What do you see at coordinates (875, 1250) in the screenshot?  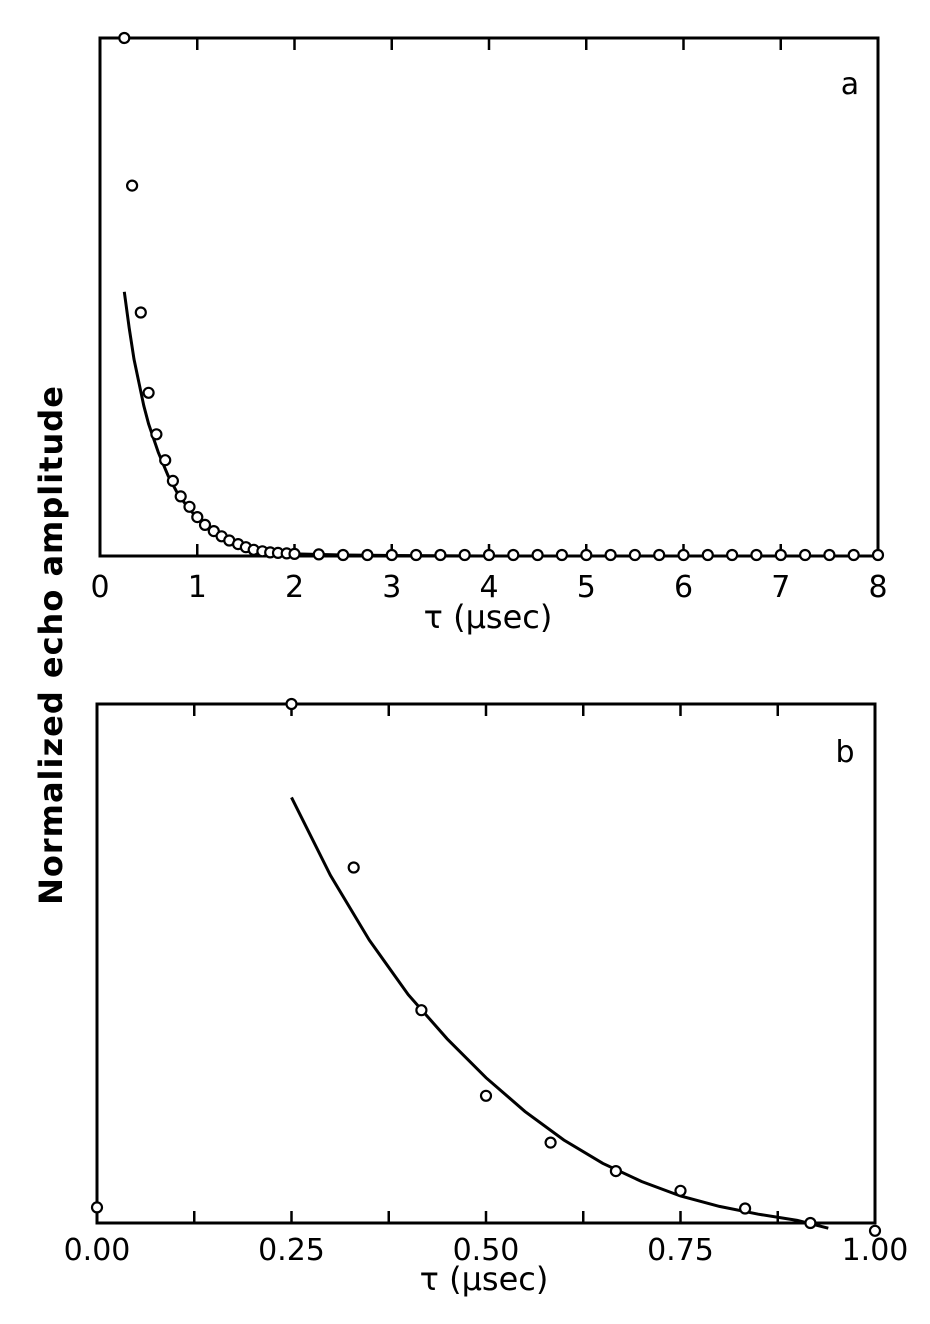 I see `x-tick-label: 1.00` at bounding box center [875, 1250].